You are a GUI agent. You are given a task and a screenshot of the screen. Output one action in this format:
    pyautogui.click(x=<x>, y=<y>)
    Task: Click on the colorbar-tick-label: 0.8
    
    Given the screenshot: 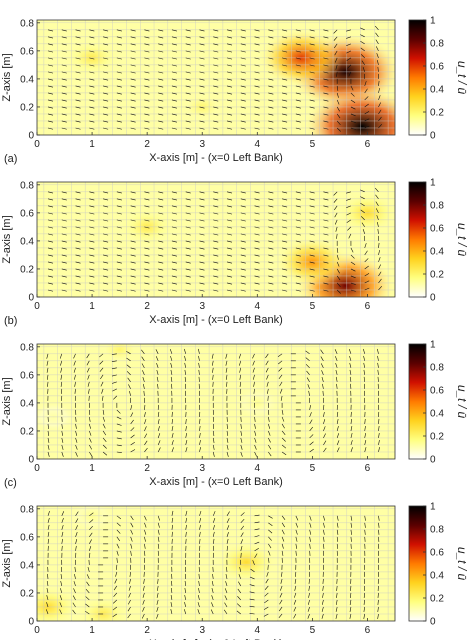 What is the action you would take?
    pyautogui.click(x=437, y=44)
    